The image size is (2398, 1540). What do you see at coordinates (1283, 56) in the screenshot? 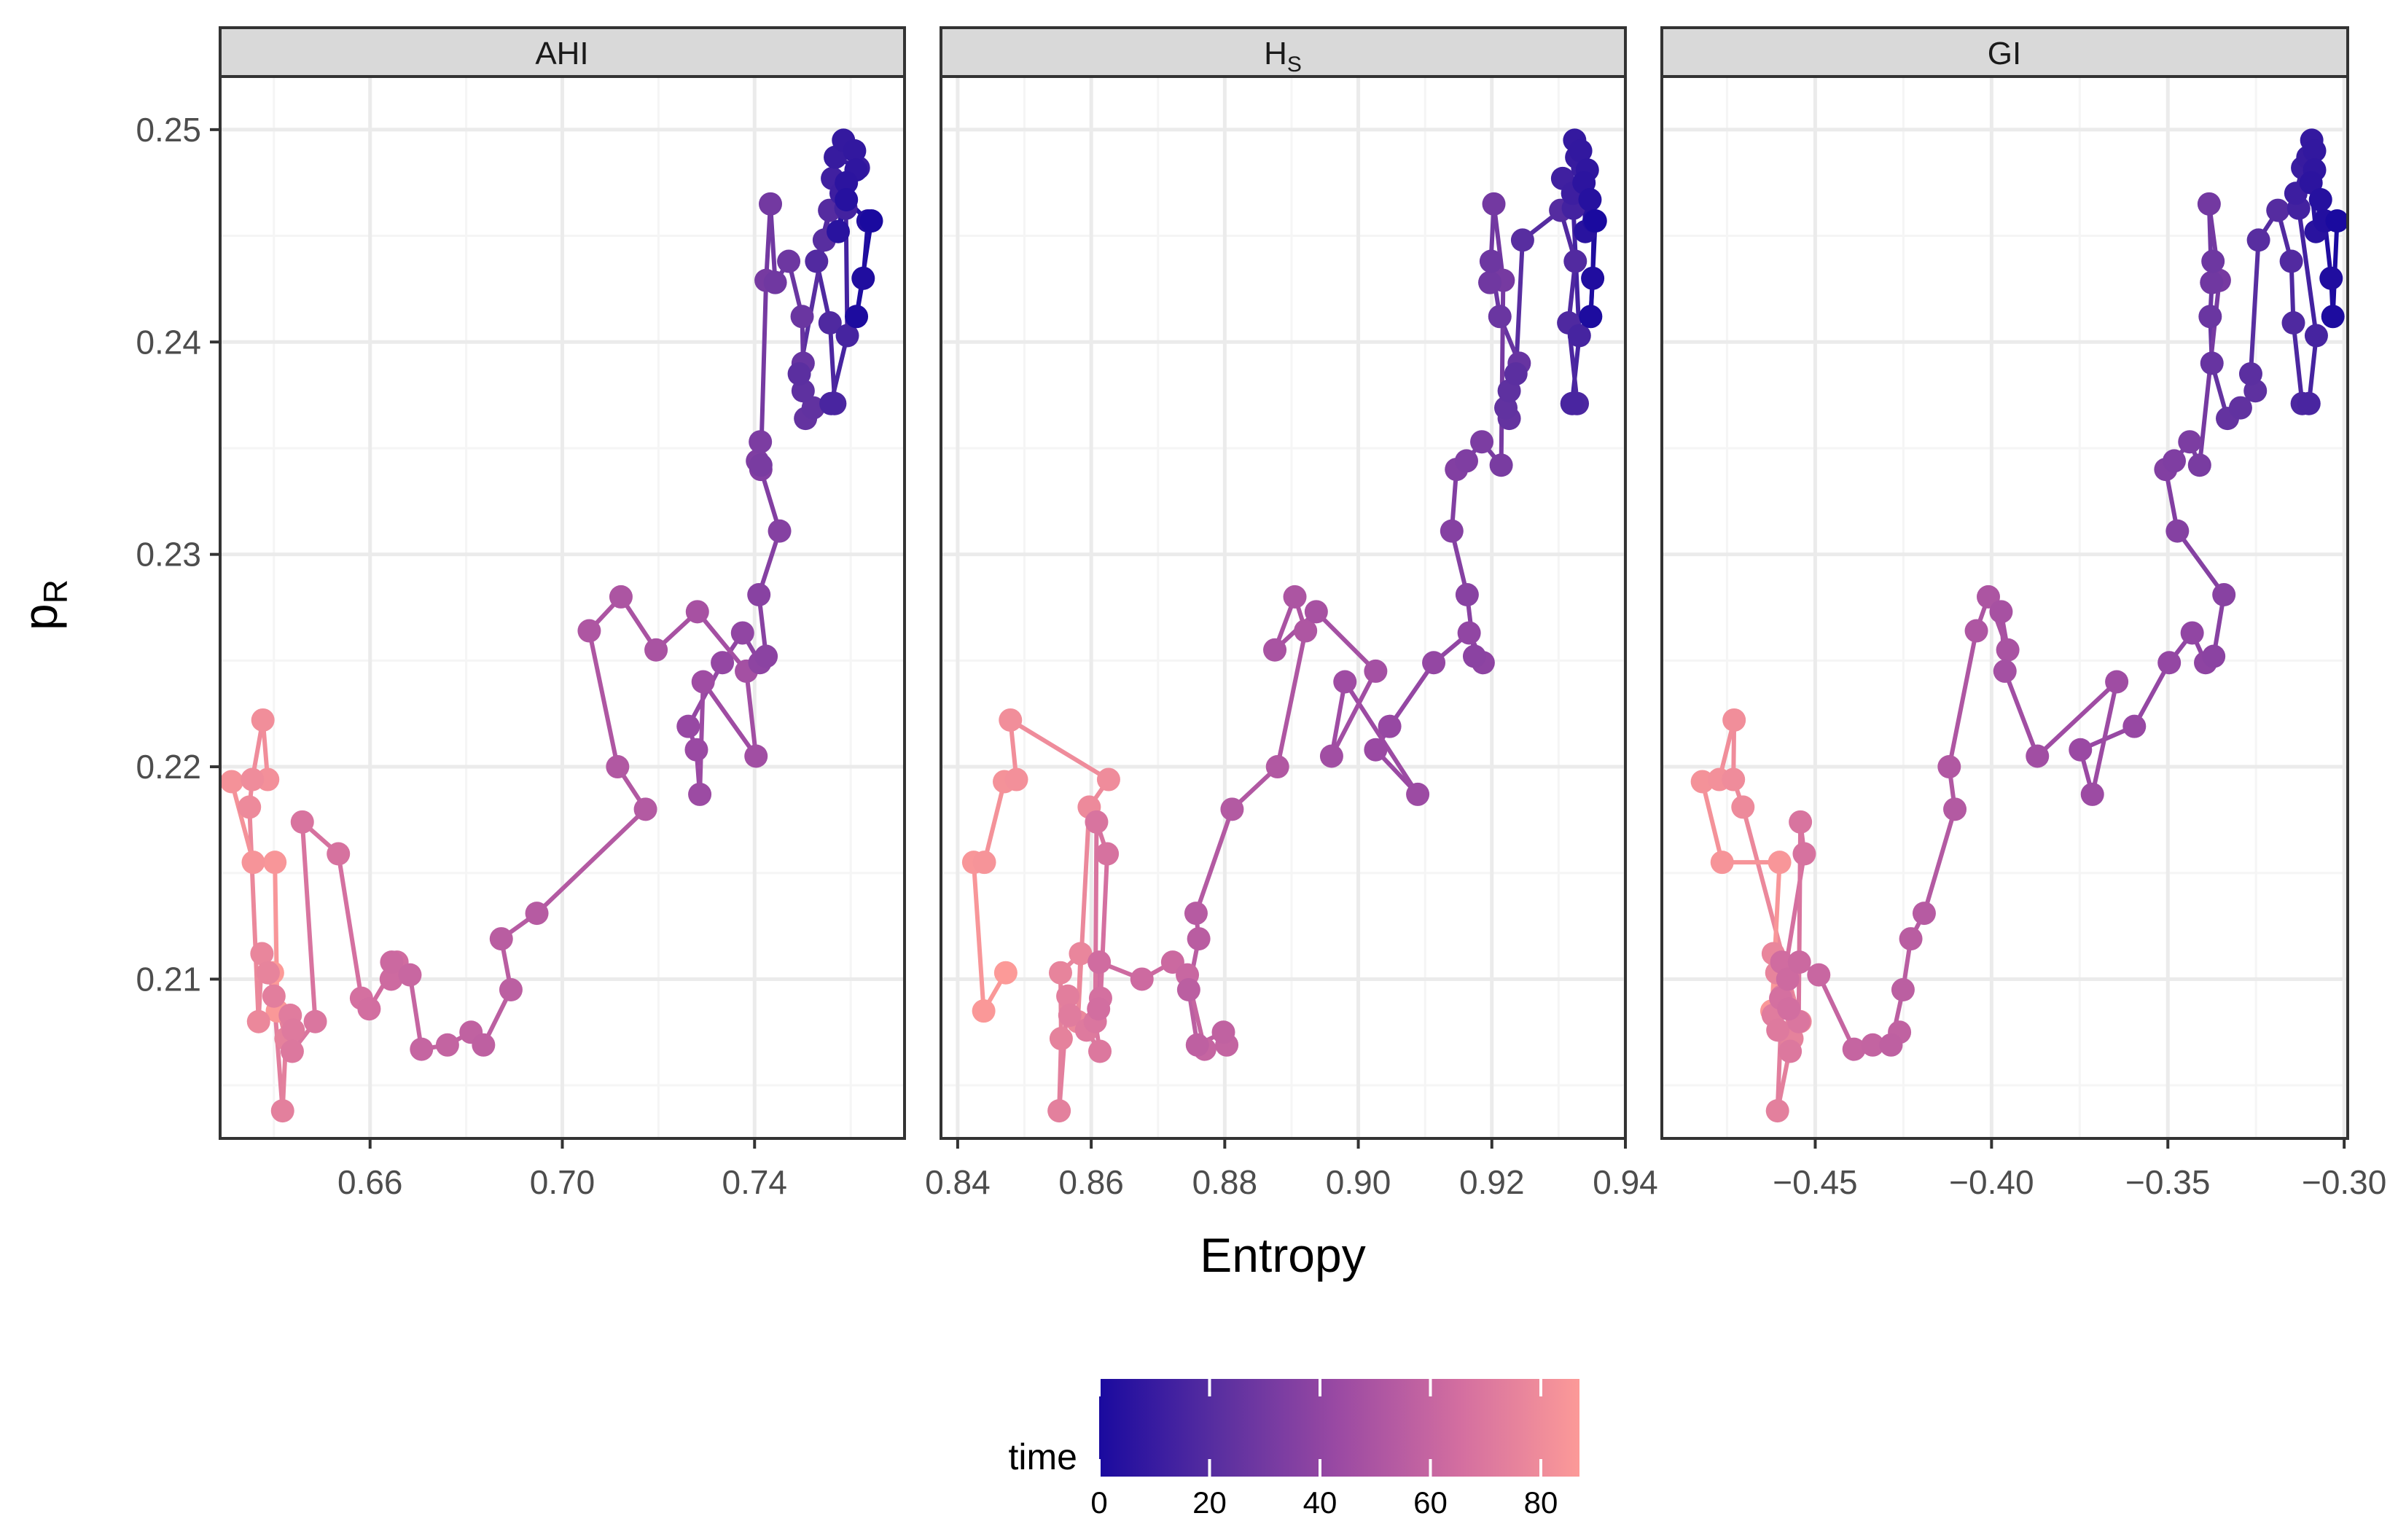
I see `strip-label-hs: HS` at bounding box center [1283, 56].